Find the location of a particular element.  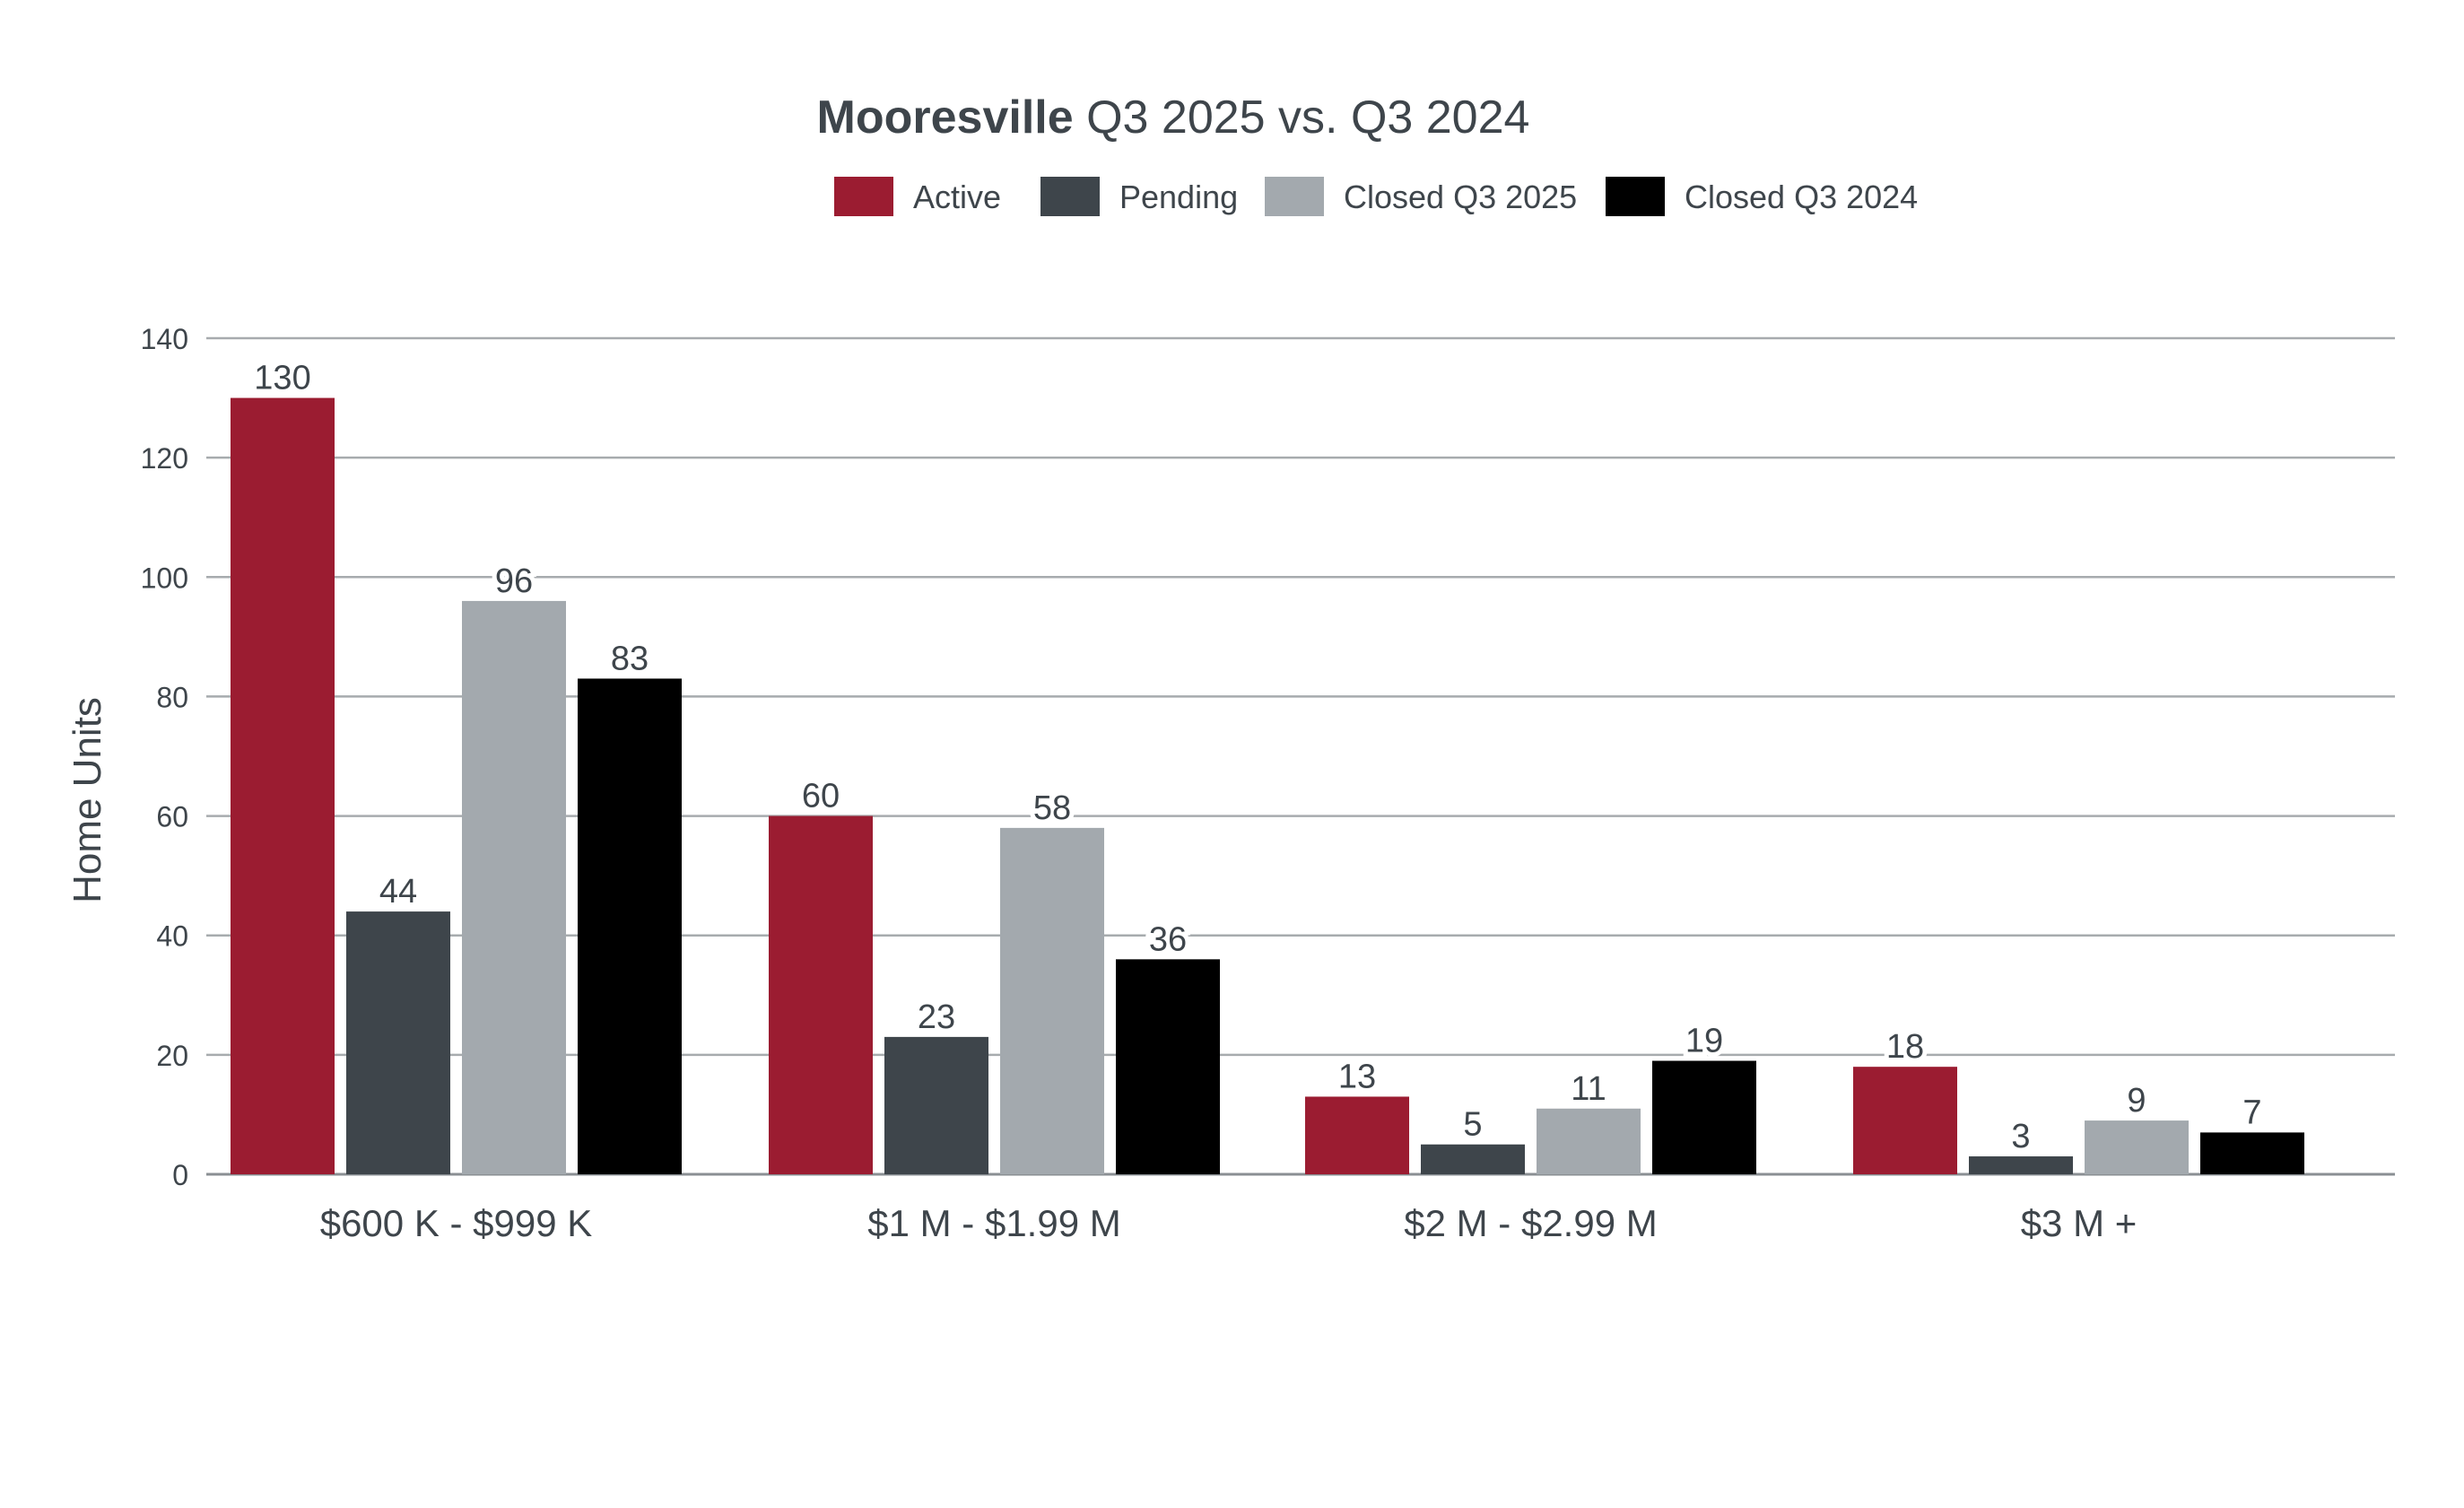

data-label: 9 is located at coordinates (2136, 1101).